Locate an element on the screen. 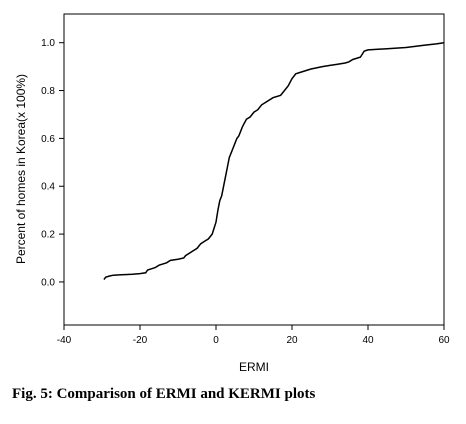  y-tick-label: 0.4 is located at coordinates (48, 187).